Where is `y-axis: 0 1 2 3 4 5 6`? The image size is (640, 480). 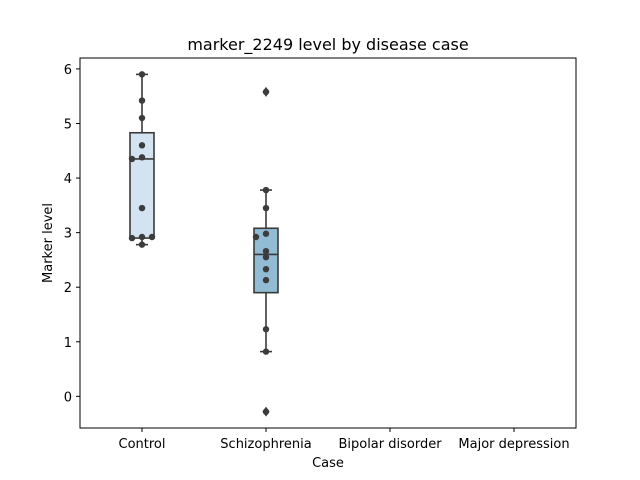
y-axis: 0 1 2 3 4 5 6 is located at coordinates (72, 234).